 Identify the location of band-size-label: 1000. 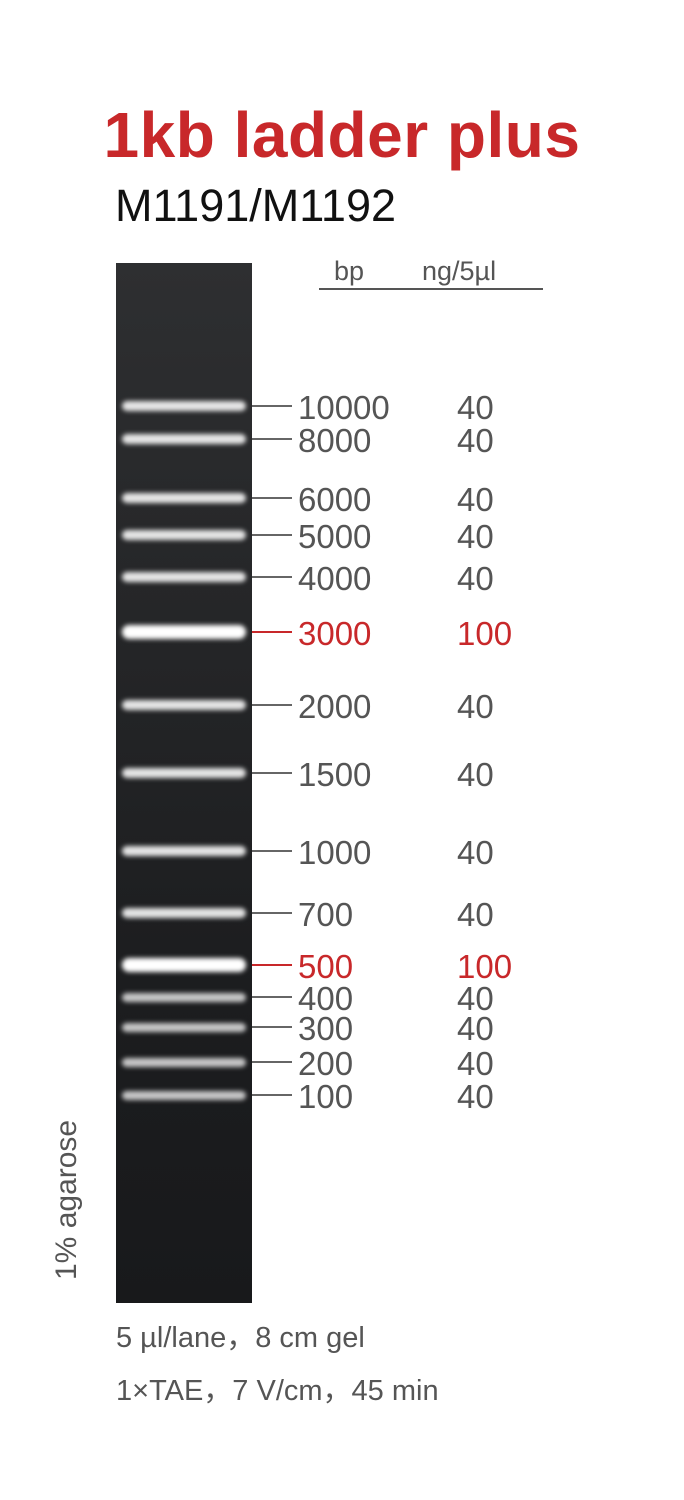
(335, 852).